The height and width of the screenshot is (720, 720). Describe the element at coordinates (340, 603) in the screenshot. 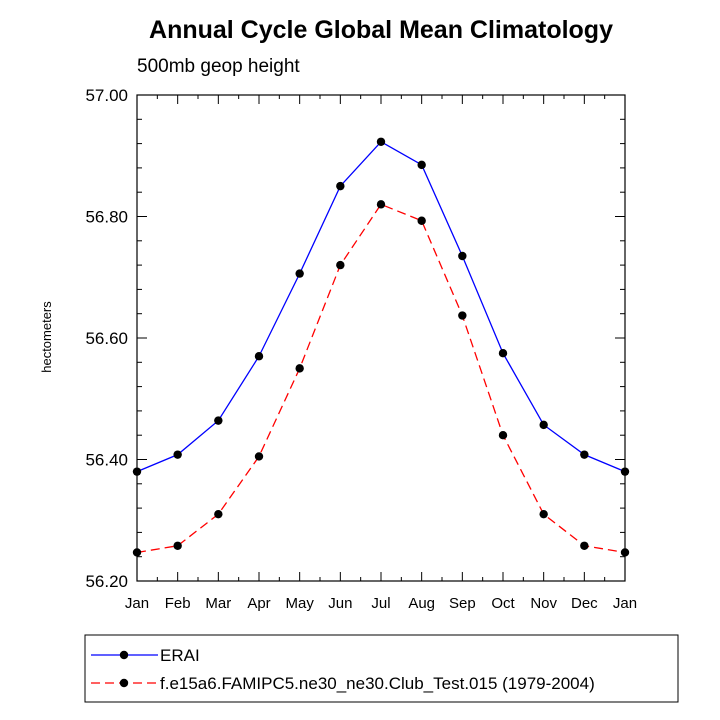

I see `x-tick-label: Jun` at that location.